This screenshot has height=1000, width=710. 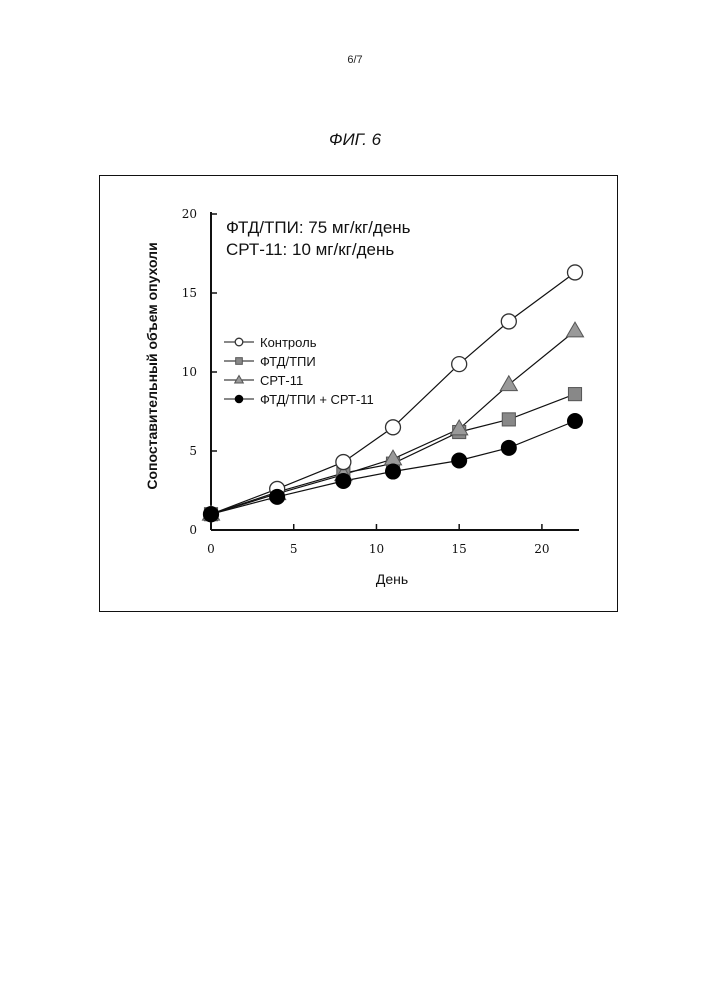 I want to click on y-tick-label: 0, so click(x=193, y=530).